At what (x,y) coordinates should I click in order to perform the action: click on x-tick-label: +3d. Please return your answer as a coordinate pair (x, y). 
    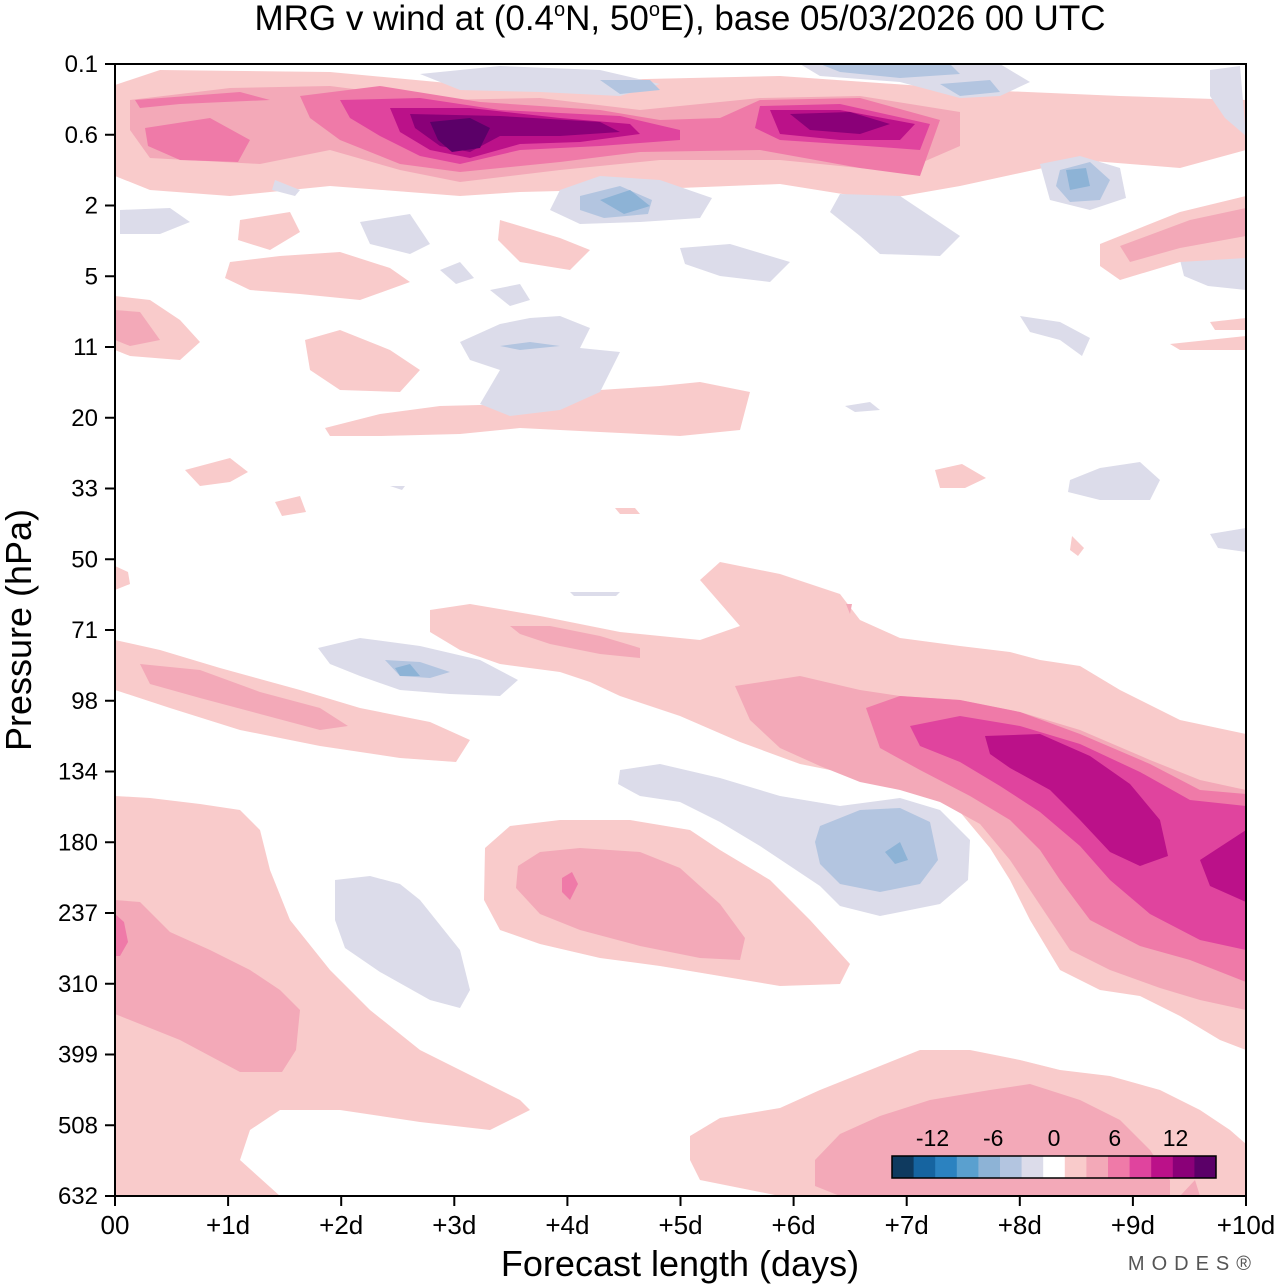
    Looking at the image, I should click on (454, 1225).